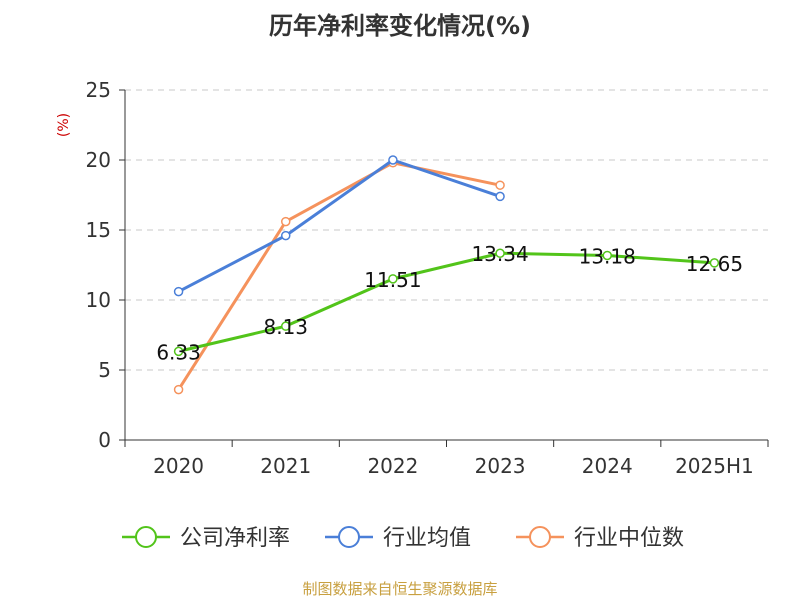 This screenshot has height=600, width=800. I want to click on legend: 公司净利率 行业均值 行业中位数, so click(403, 538).